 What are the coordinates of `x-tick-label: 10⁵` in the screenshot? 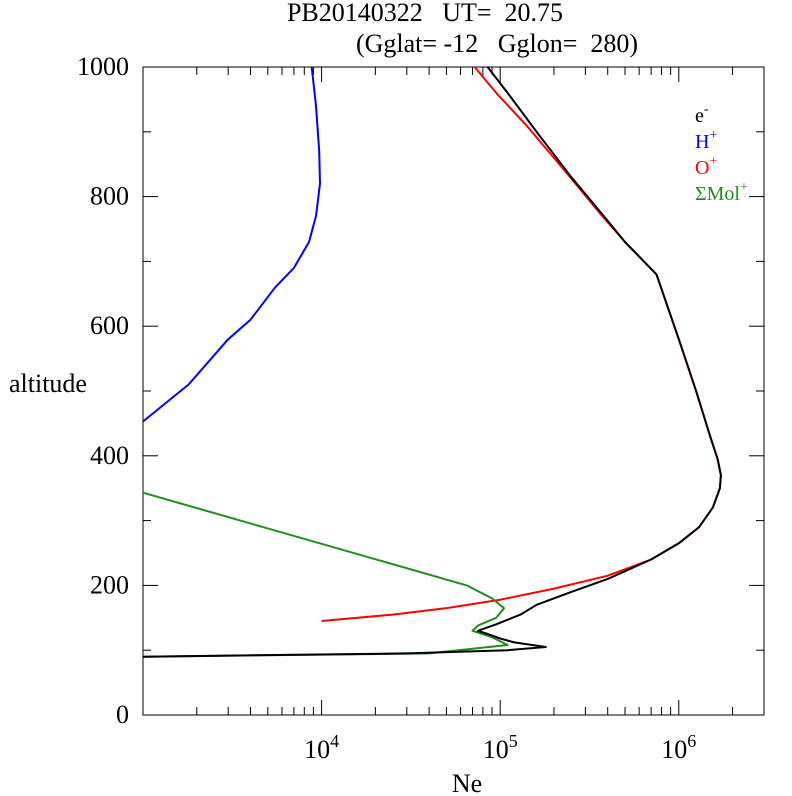 It's located at (500, 747).